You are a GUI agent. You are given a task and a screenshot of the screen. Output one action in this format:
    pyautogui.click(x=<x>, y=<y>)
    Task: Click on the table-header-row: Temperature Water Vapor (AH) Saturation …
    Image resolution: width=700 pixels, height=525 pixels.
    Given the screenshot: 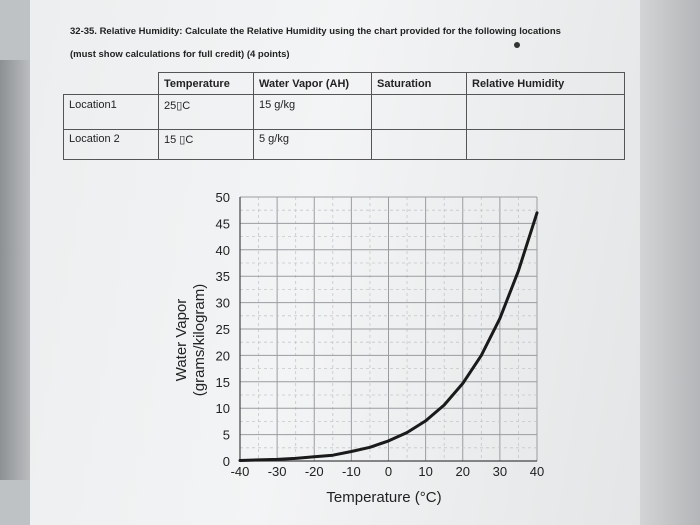 What is the action you would take?
    pyautogui.click(x=344, y=83)
    